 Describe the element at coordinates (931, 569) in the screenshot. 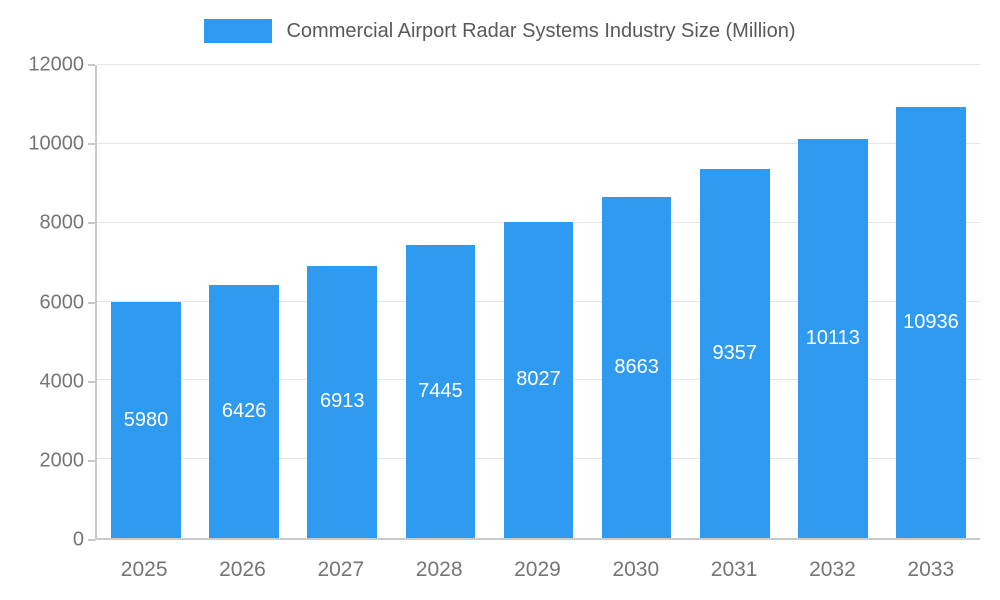

I see `x-tick-label: 2033` at that location.